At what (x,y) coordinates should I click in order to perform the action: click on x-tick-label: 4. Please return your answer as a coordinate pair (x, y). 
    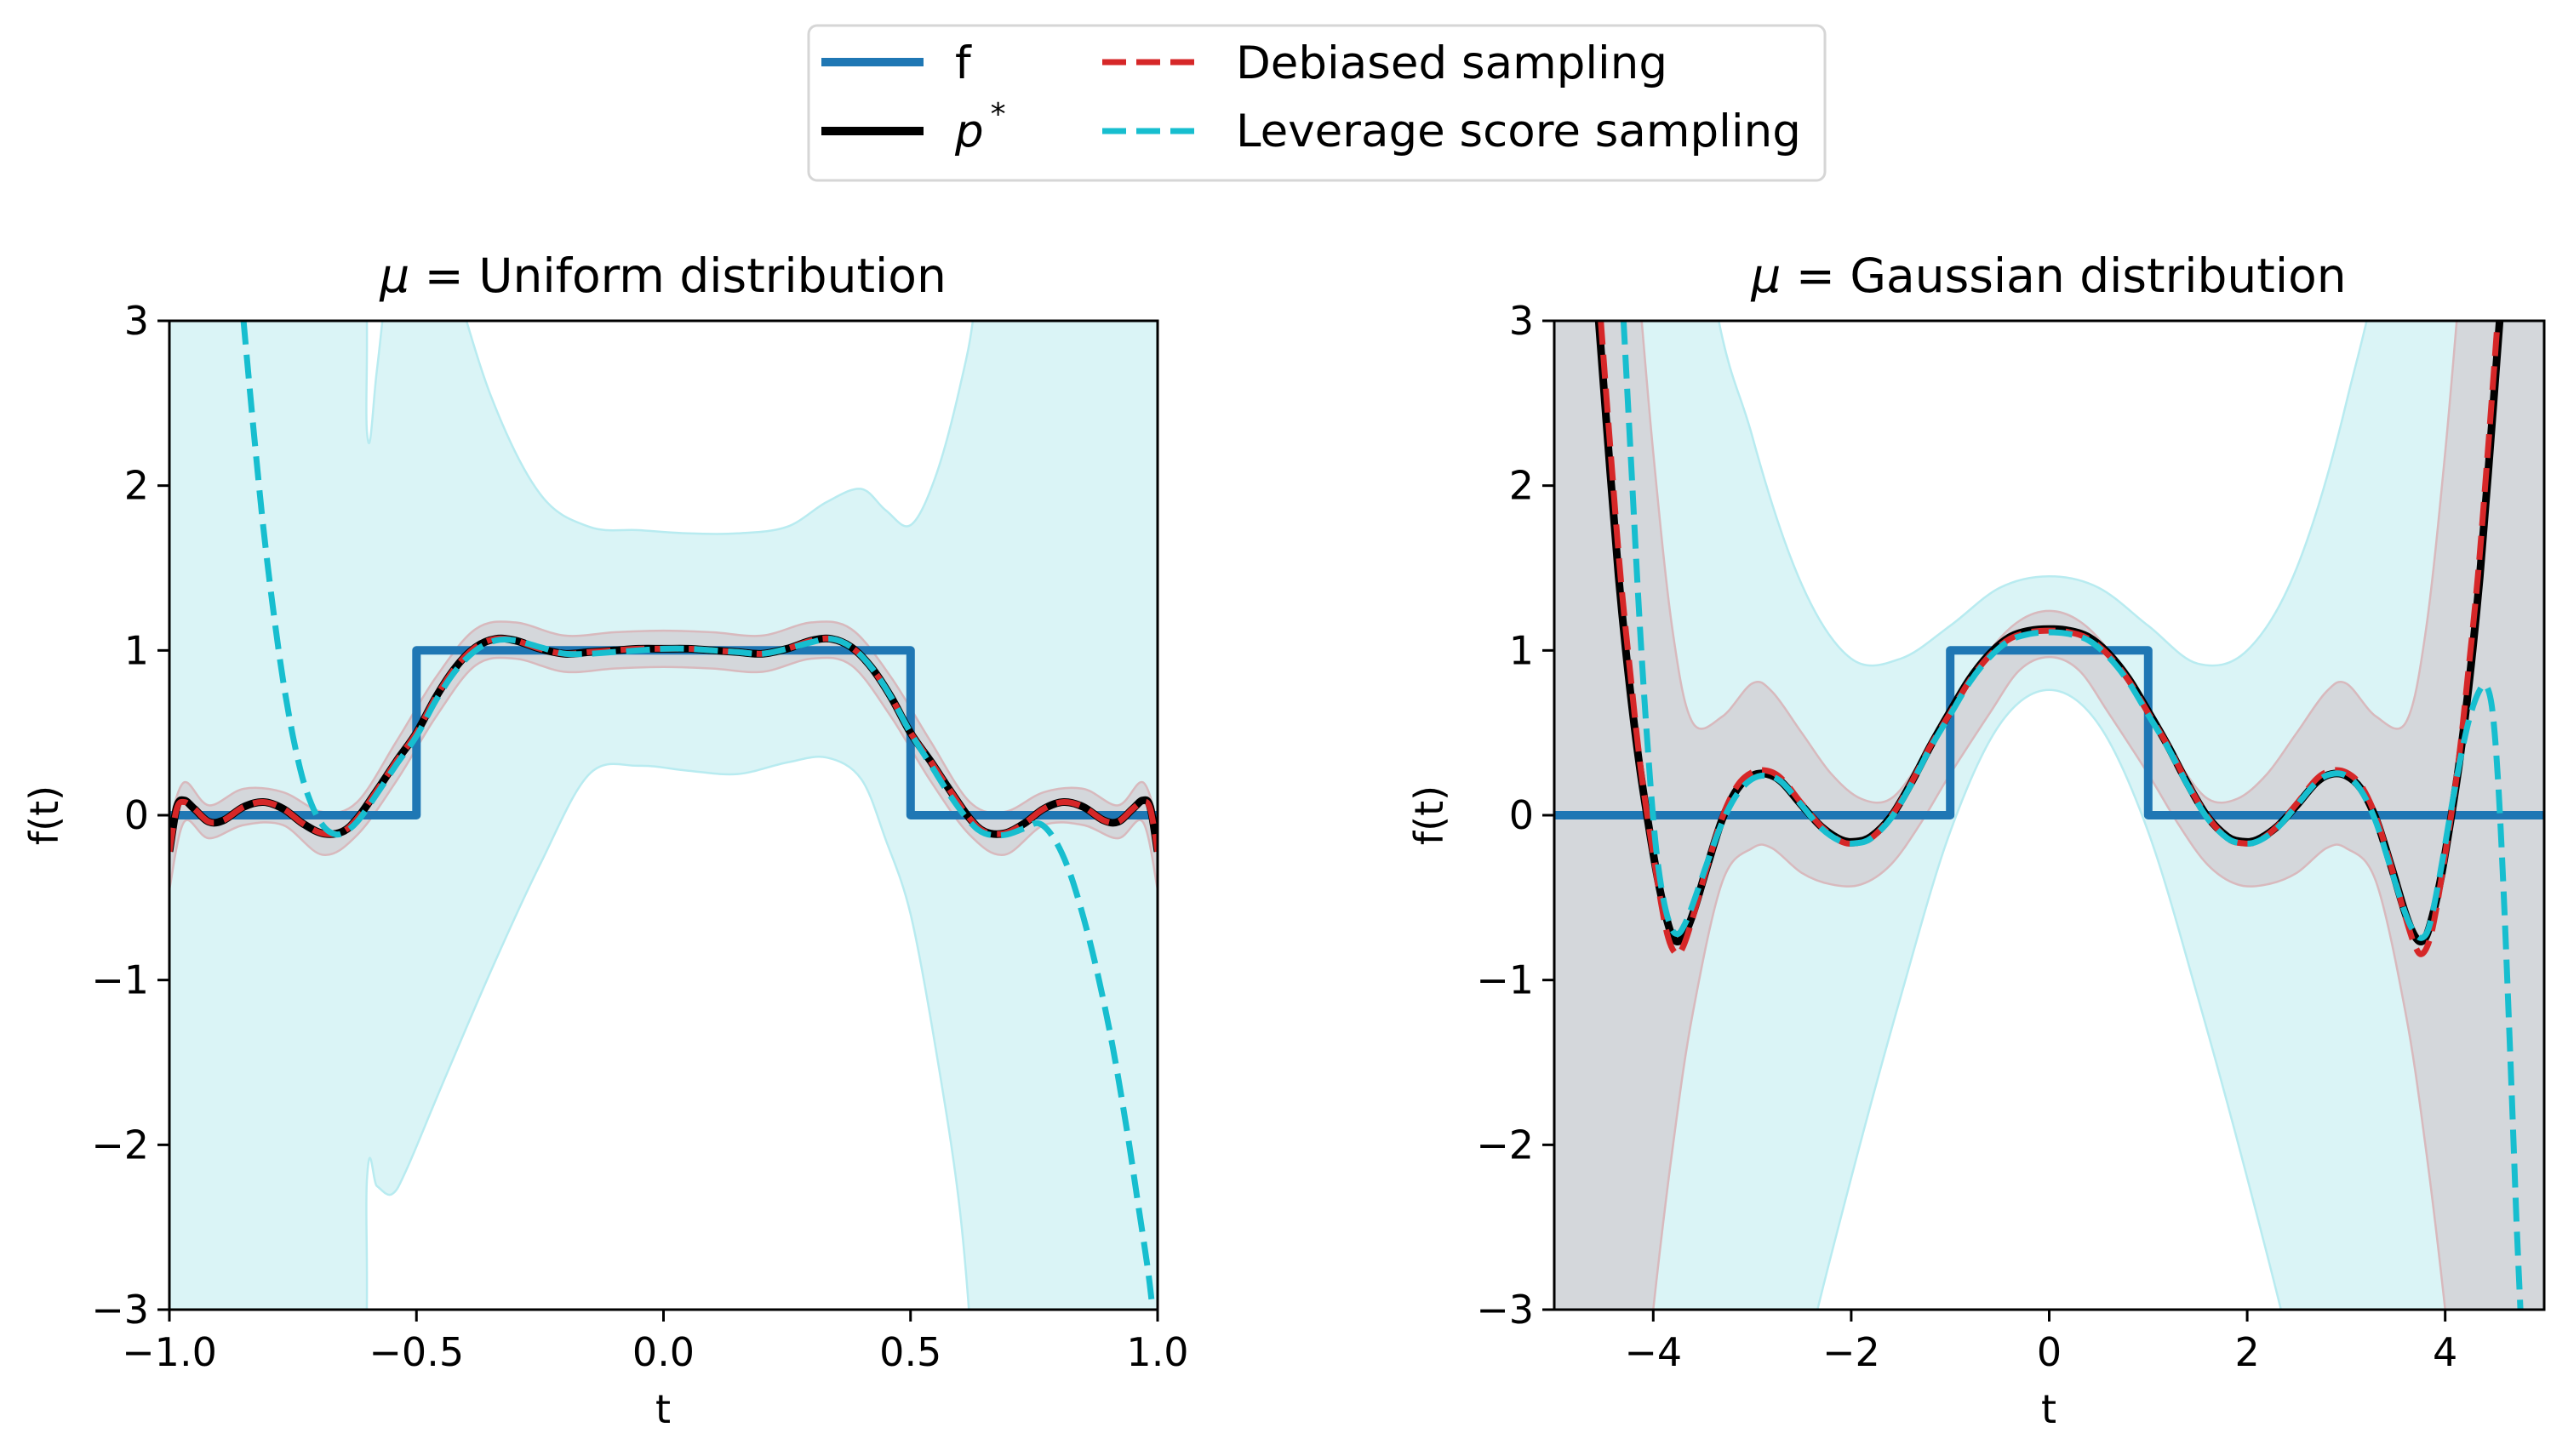
    Looking at the image, I should click on (2445, 1352).